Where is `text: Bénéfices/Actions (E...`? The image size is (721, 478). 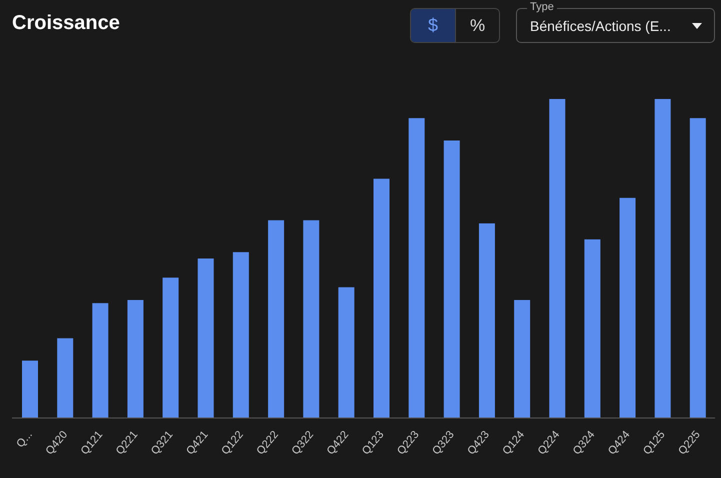
text: Bénéfices/Actions (E... is located at coordinates (600, 26).